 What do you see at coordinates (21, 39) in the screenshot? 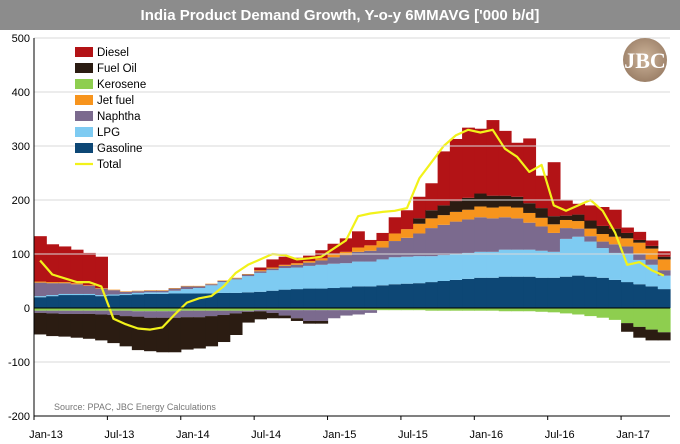
I see `y-tick-label: 500` at bounding box center [21, 39].